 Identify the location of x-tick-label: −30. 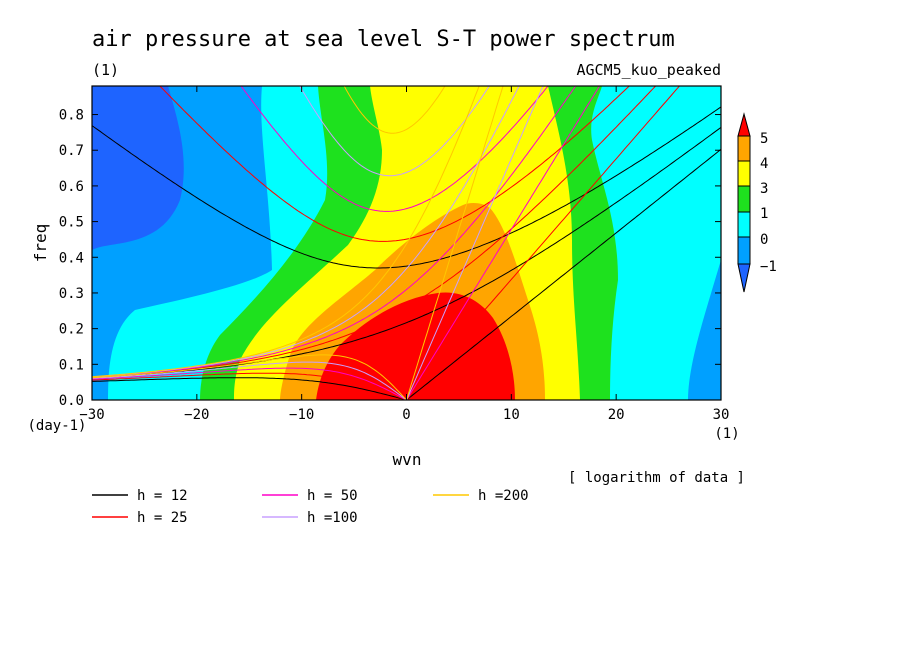
(91, 415).